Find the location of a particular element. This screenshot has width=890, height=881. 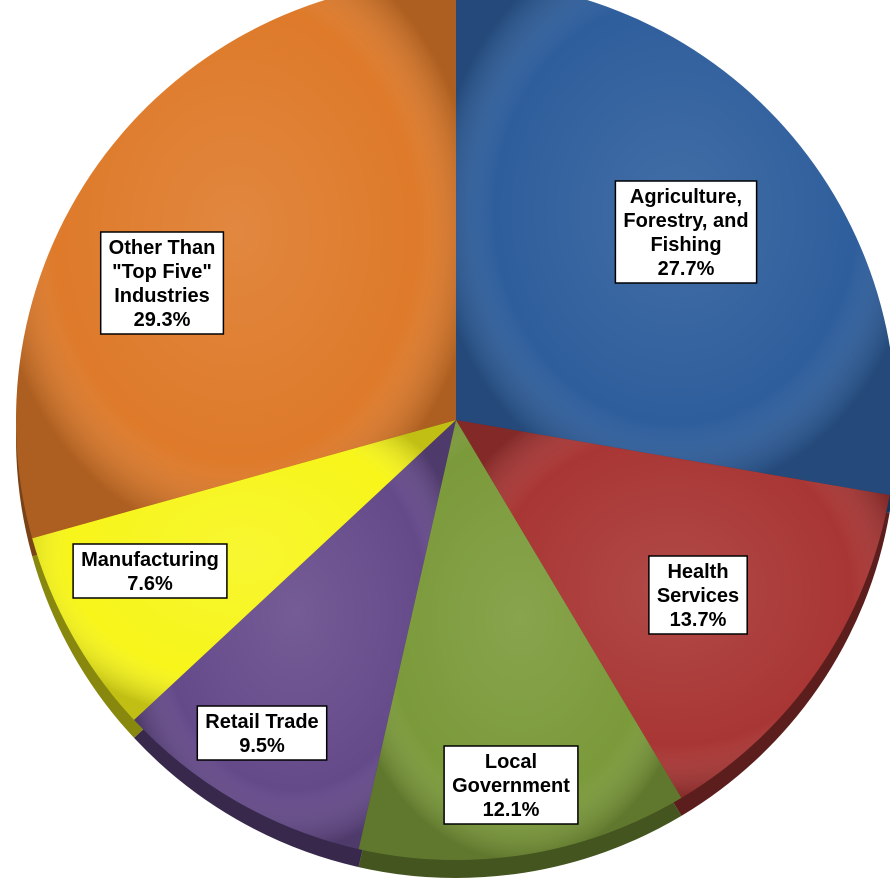

data-label-category: Fishing is located at coordinates (685, 245).